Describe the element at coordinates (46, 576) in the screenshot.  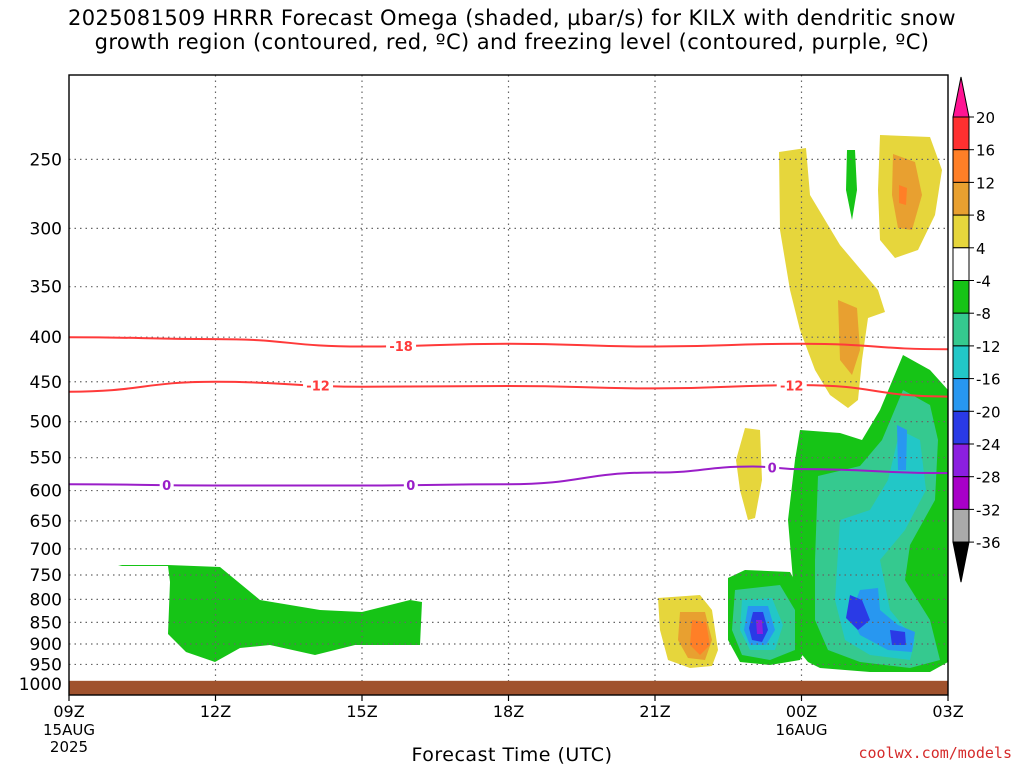
I see `y-tick-label-750: 750` at that location.